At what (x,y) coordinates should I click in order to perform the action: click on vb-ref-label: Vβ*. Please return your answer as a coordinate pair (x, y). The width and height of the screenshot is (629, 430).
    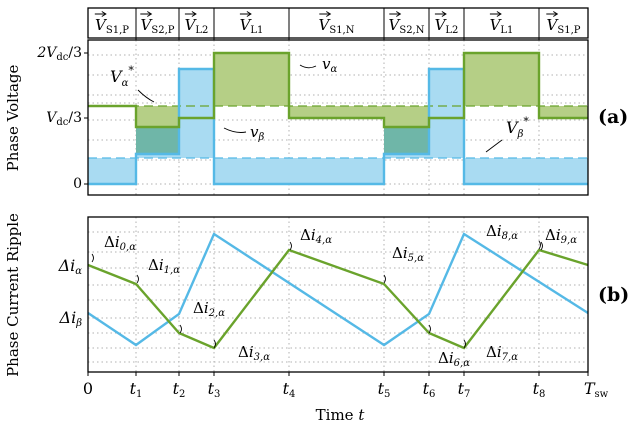
    Looking at the image, I should click on (517, 127).